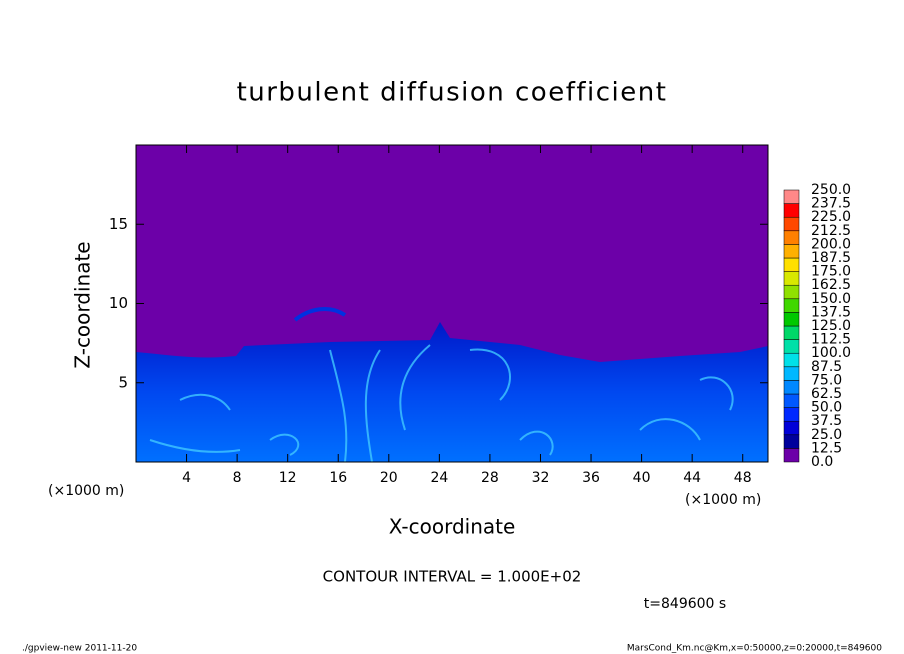 This screenshot has height=654, width=904. I want to click on x-tick-label: 44, so click(692, 478).